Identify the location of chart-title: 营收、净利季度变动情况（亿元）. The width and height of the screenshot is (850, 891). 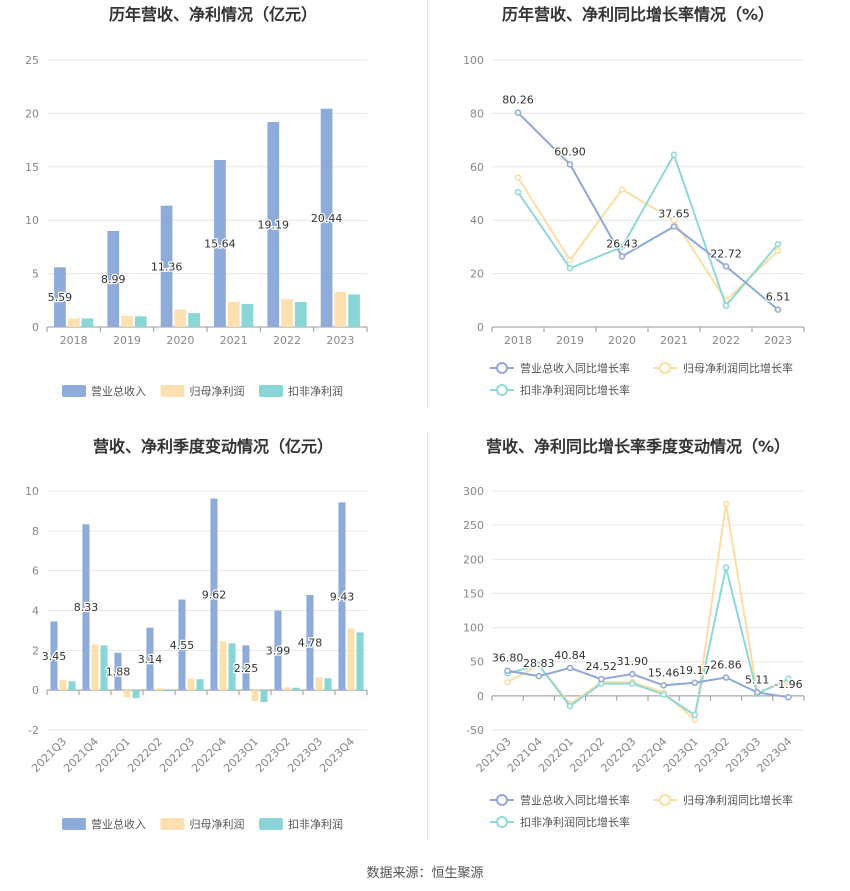
(213, 446).